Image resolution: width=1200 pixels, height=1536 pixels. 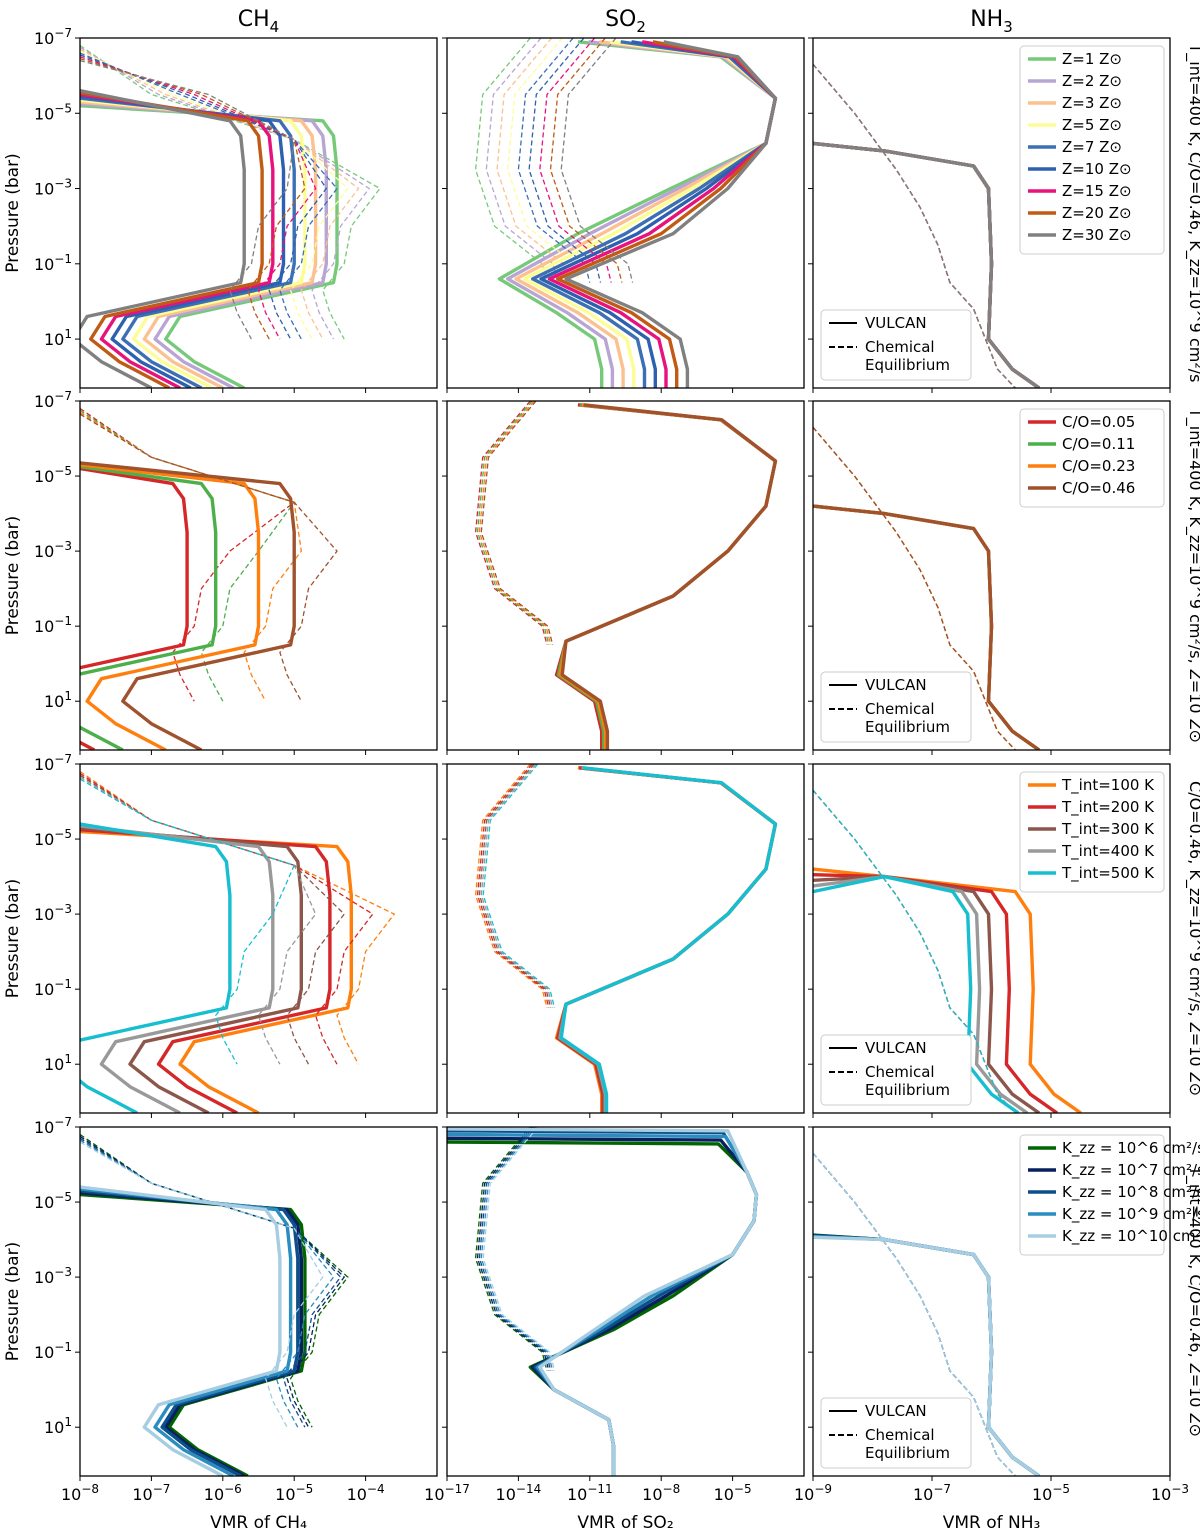 I want to click on eq-line-K_zz = 10^8 cm²/s, so click(x=515, y=1249).